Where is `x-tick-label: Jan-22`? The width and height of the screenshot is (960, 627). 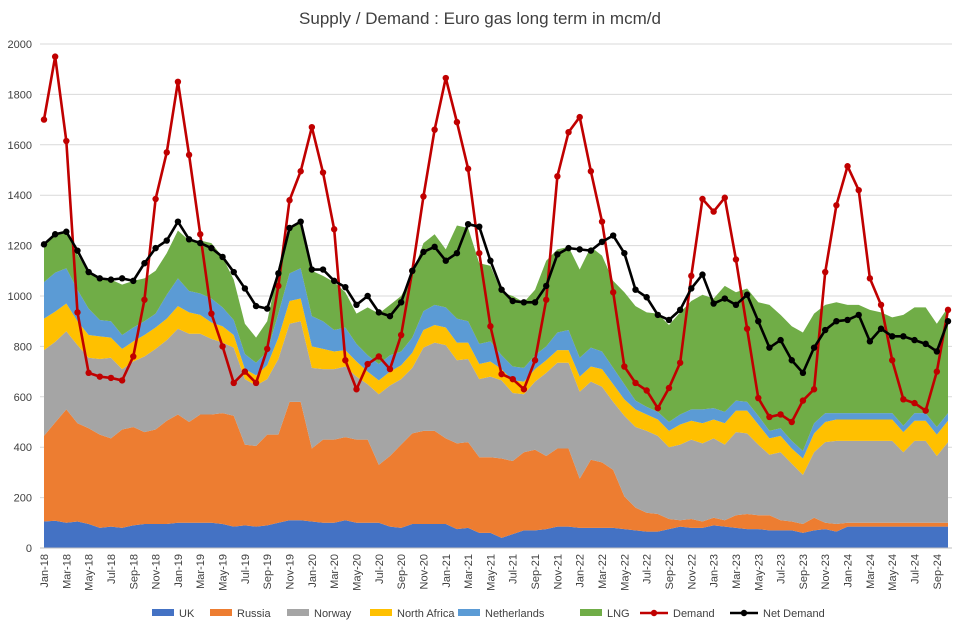 x-tick-label: Jan-22 is located at coordinates (581, 571).